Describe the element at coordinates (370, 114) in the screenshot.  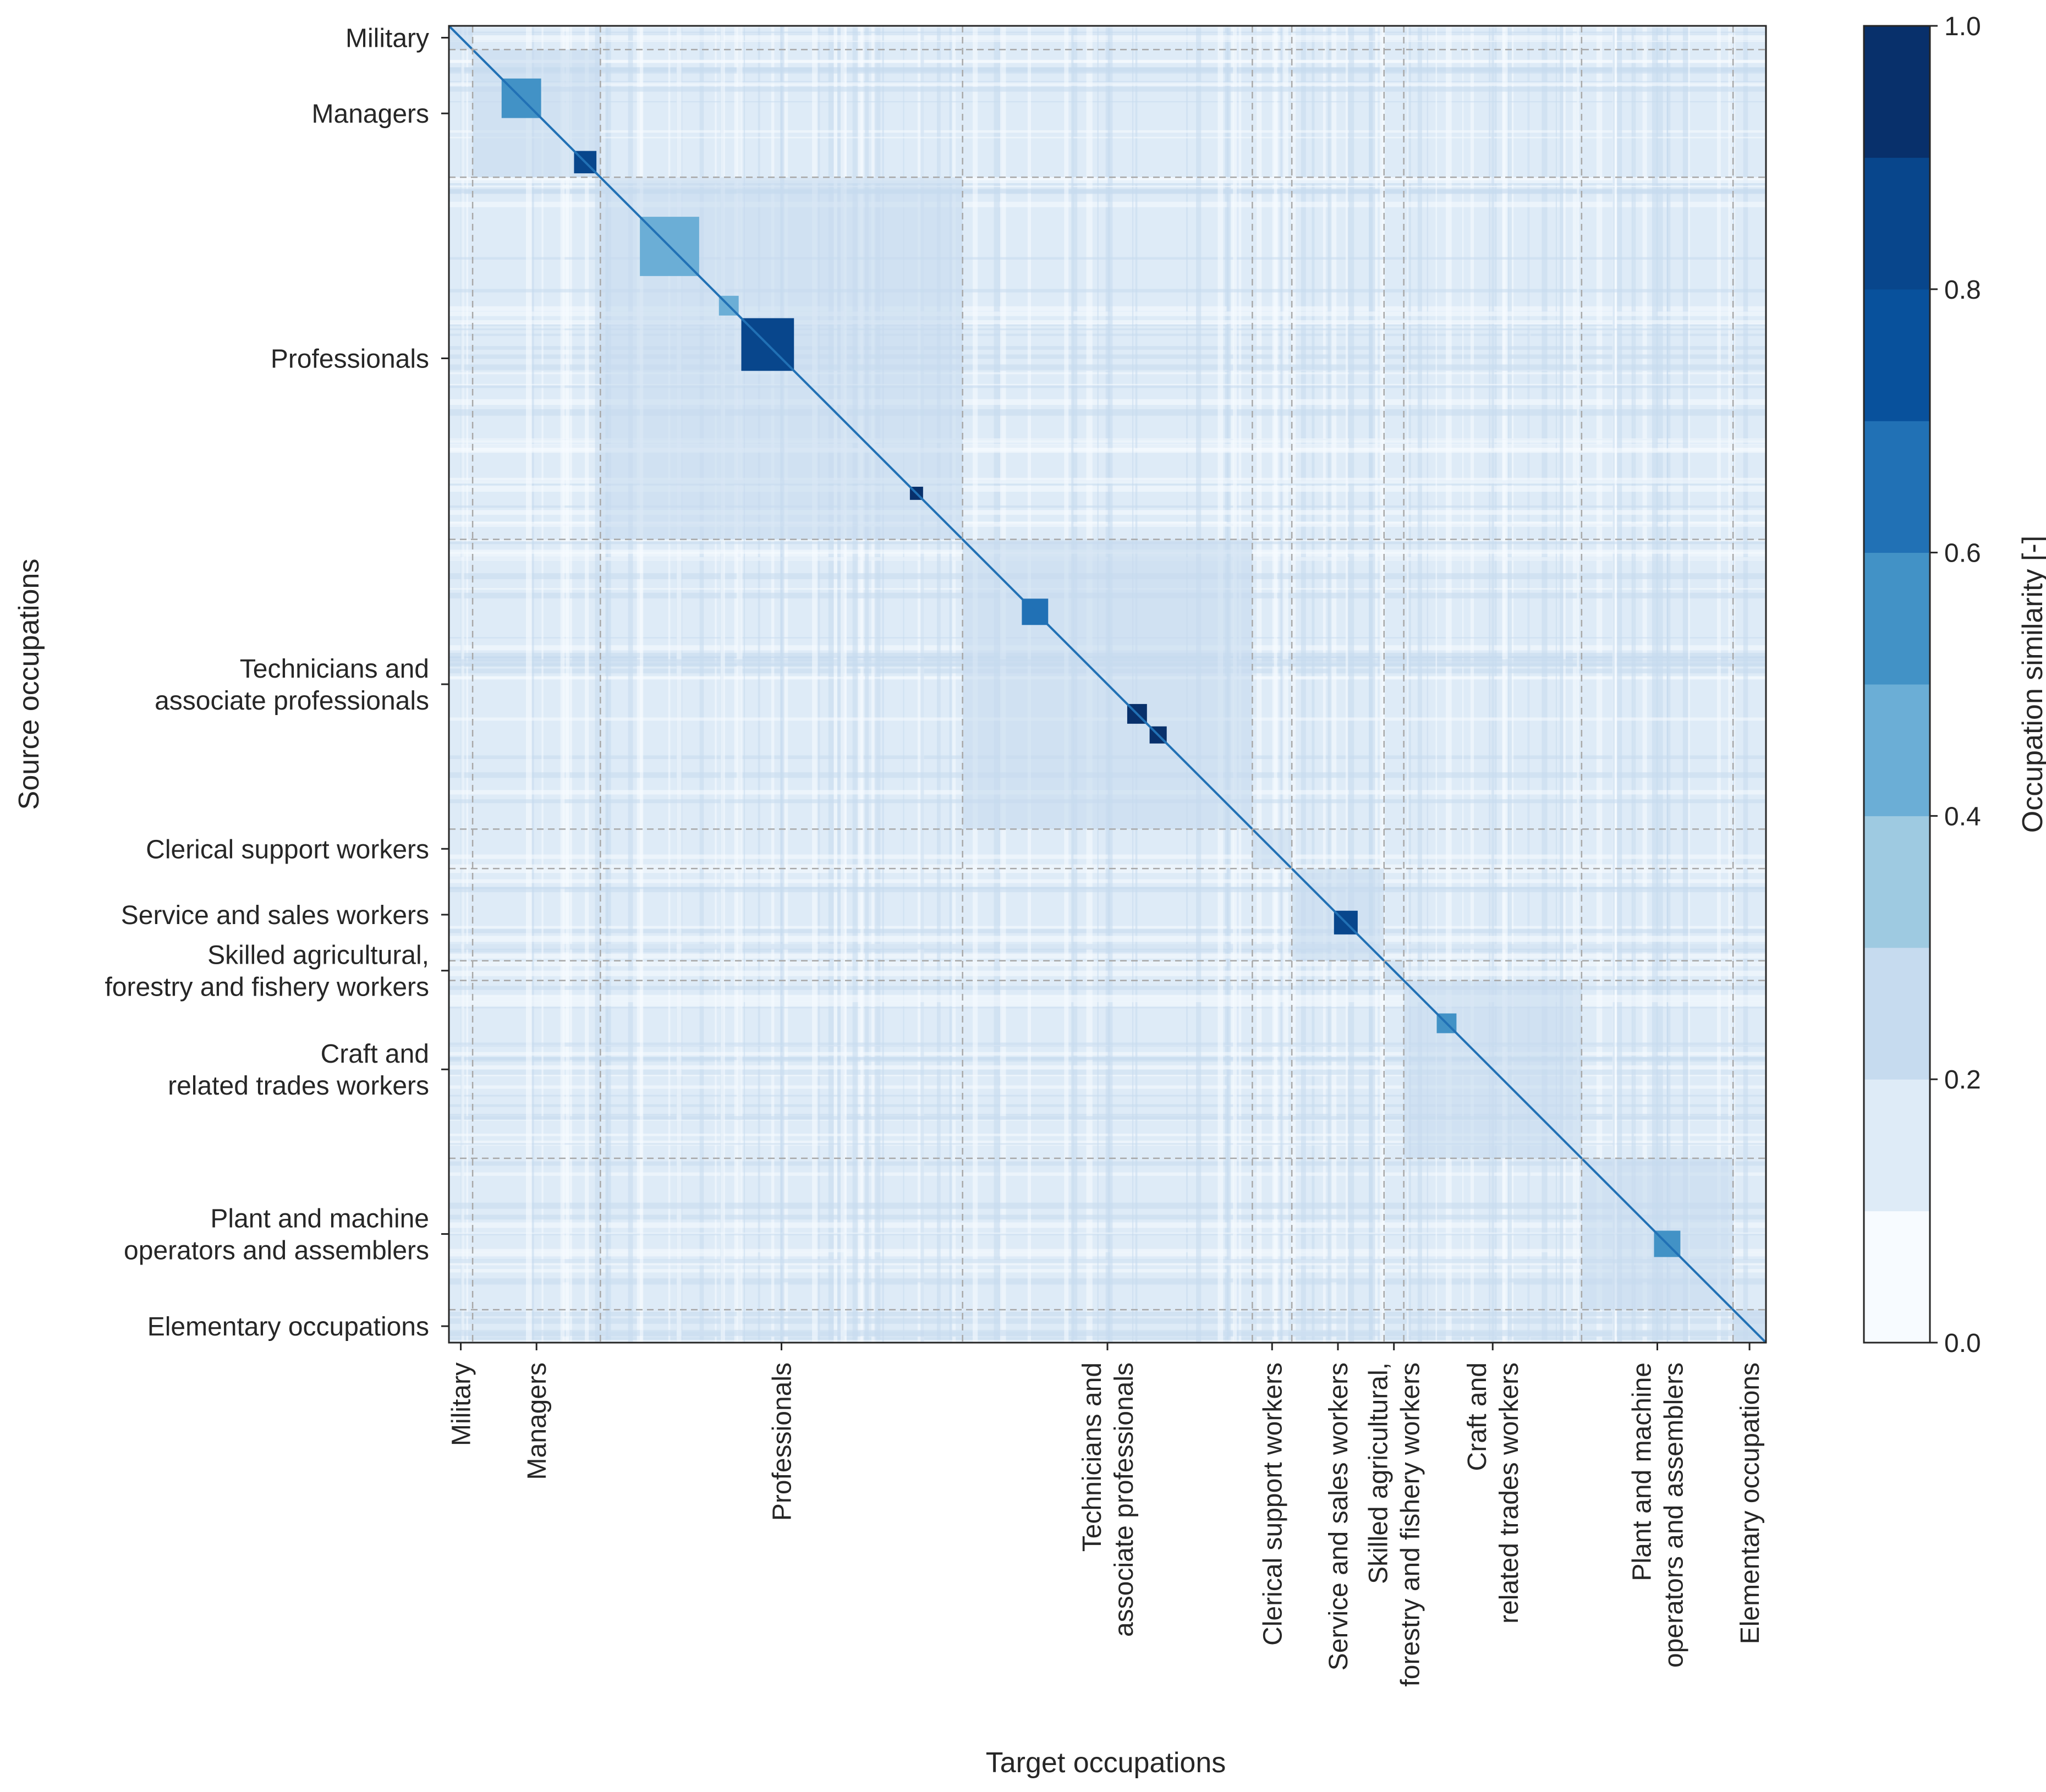
I see `y-tick-label: Managers` at that location.